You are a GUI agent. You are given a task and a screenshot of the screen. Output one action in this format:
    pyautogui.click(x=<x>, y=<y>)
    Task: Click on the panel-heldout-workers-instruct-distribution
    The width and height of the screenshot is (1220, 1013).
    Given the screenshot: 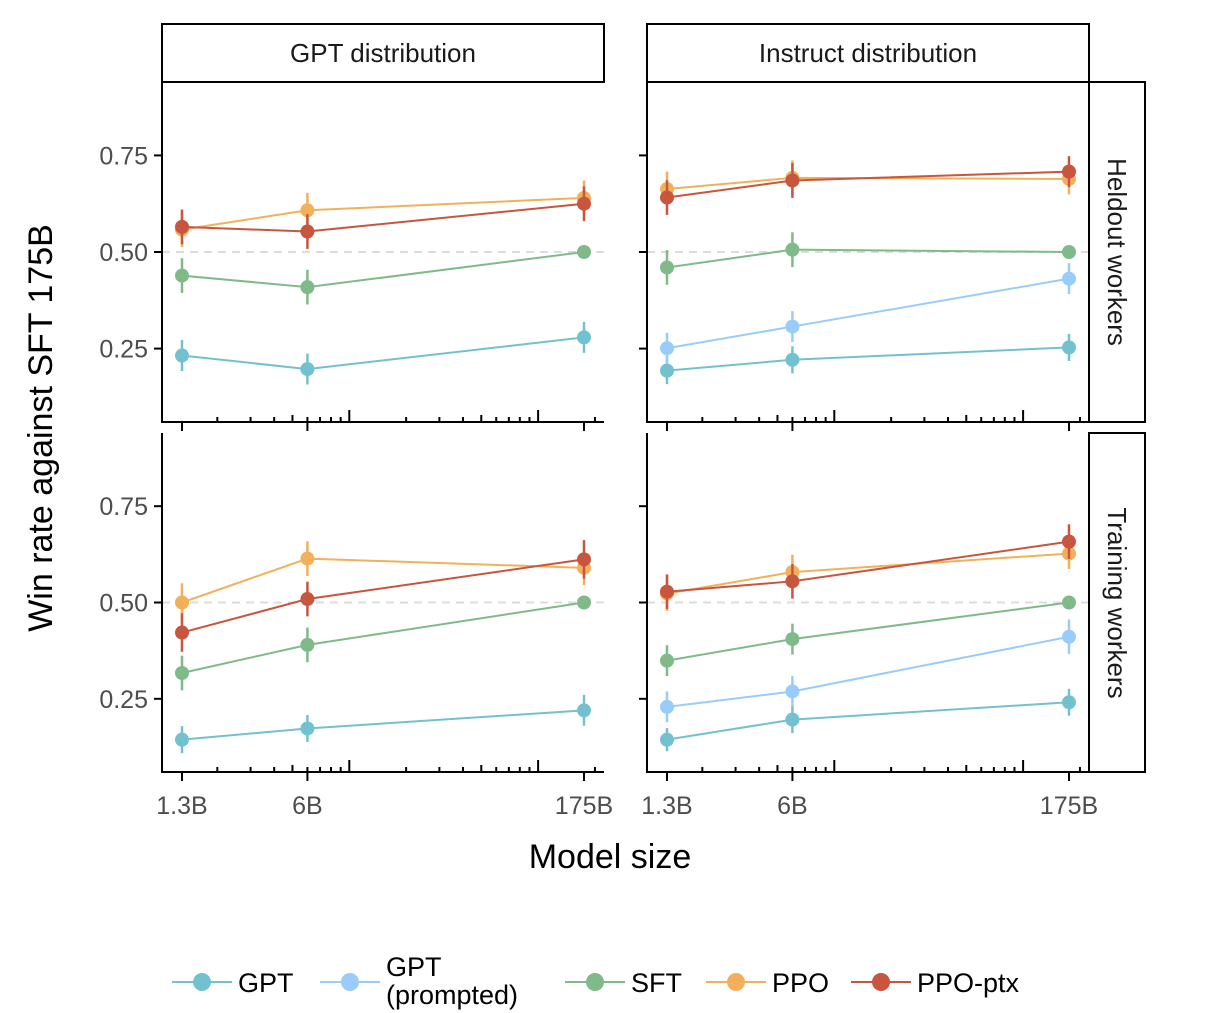 What is the action you would take?
    pyautogui.click(x=864, y=256)
    